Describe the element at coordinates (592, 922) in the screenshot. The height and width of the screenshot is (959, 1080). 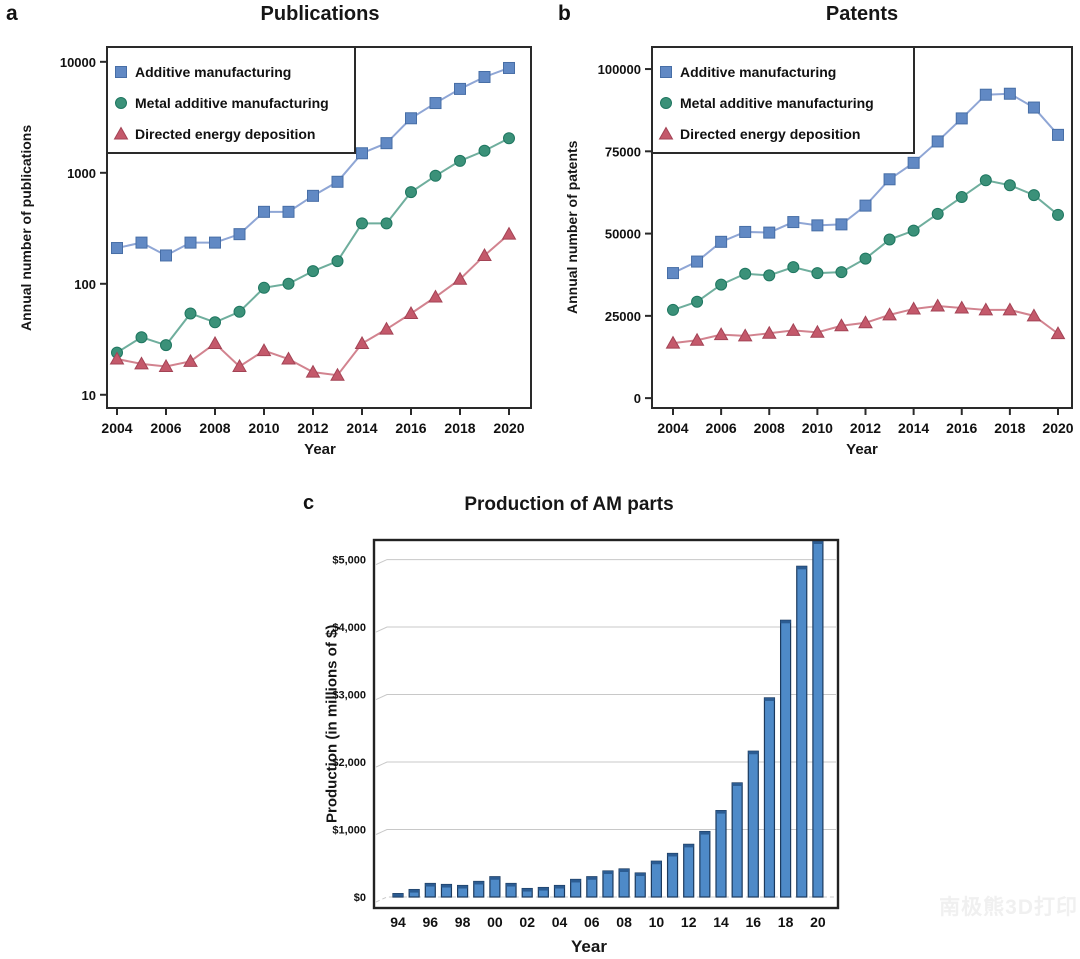
I see `x-tick-label: 06` at that location.